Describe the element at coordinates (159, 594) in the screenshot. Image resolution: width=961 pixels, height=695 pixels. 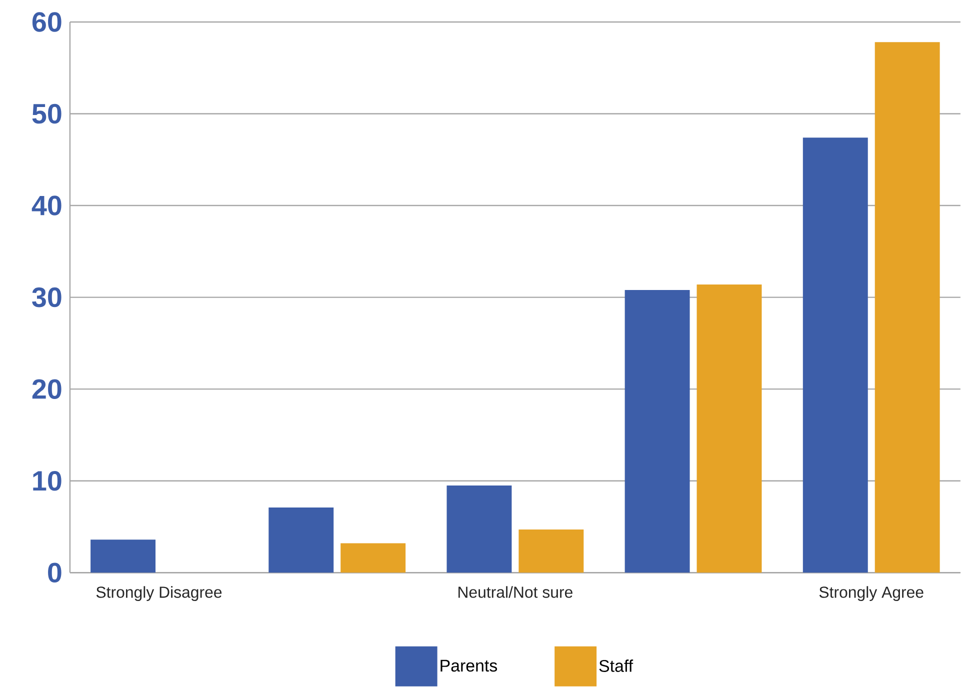
I see `x-tick-label: Strongly Disagree` at that location.